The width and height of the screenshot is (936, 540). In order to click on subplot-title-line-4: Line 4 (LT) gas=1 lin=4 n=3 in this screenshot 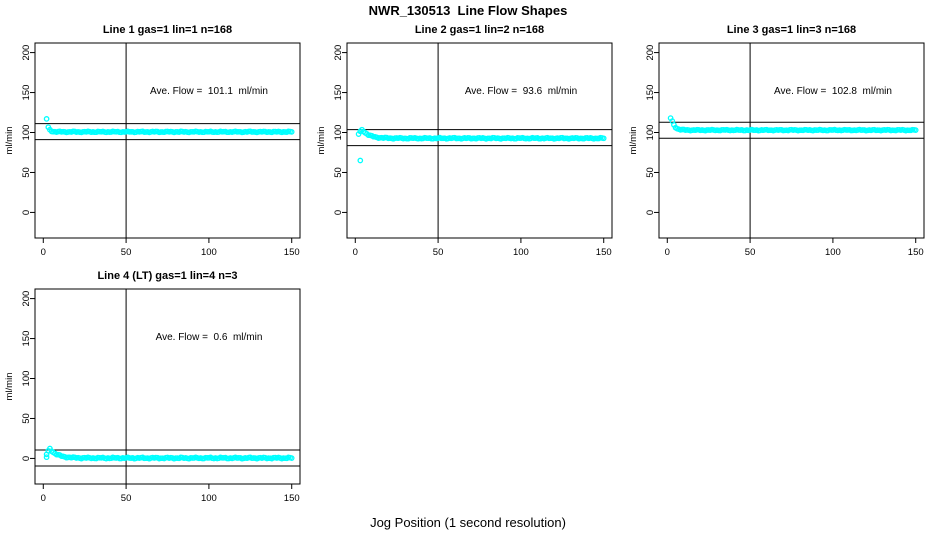, I will do `click(167, 276)`.